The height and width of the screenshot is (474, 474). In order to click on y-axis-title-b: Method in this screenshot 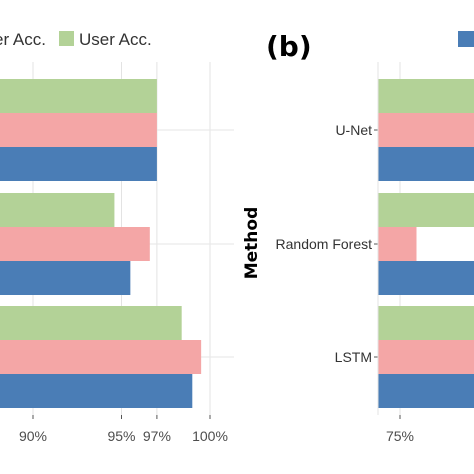, I will do `click(252, 243)`.